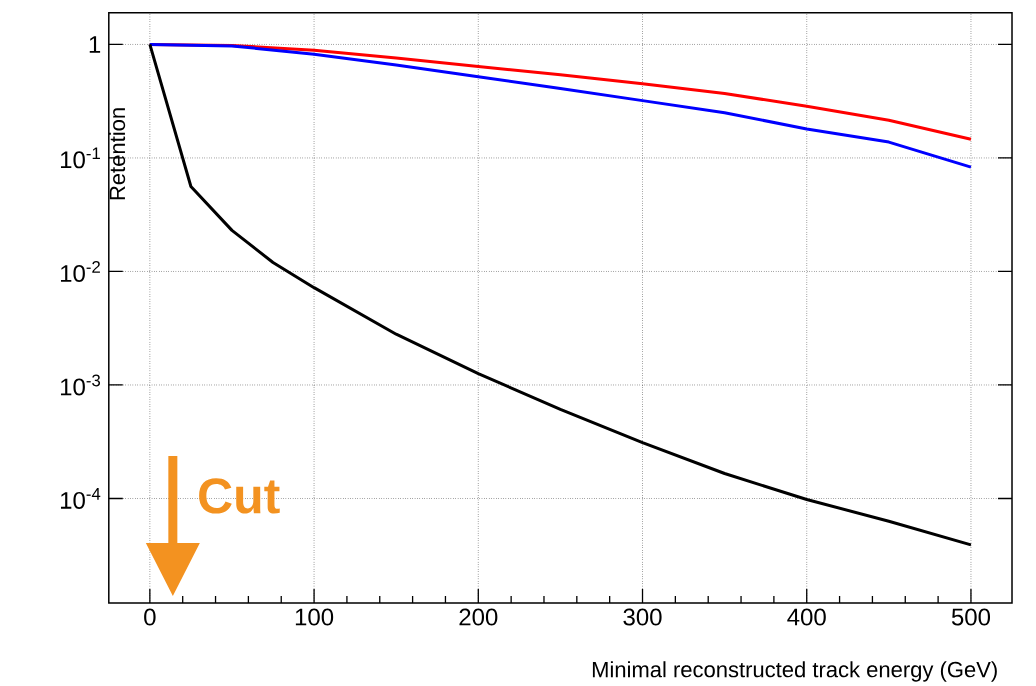  What do you see at coordinates (95, 44) in the screenshot?
I see `y-tick-label: 1` at bounding box center [95, 44].